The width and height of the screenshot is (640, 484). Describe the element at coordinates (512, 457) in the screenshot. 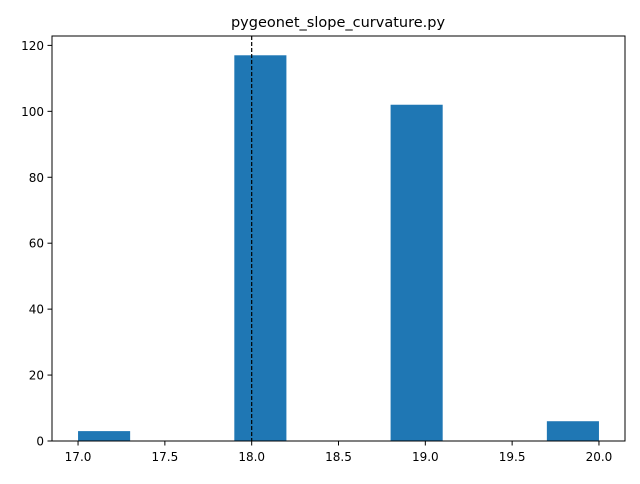

I see `x-tick-label: 19.5` at that location.